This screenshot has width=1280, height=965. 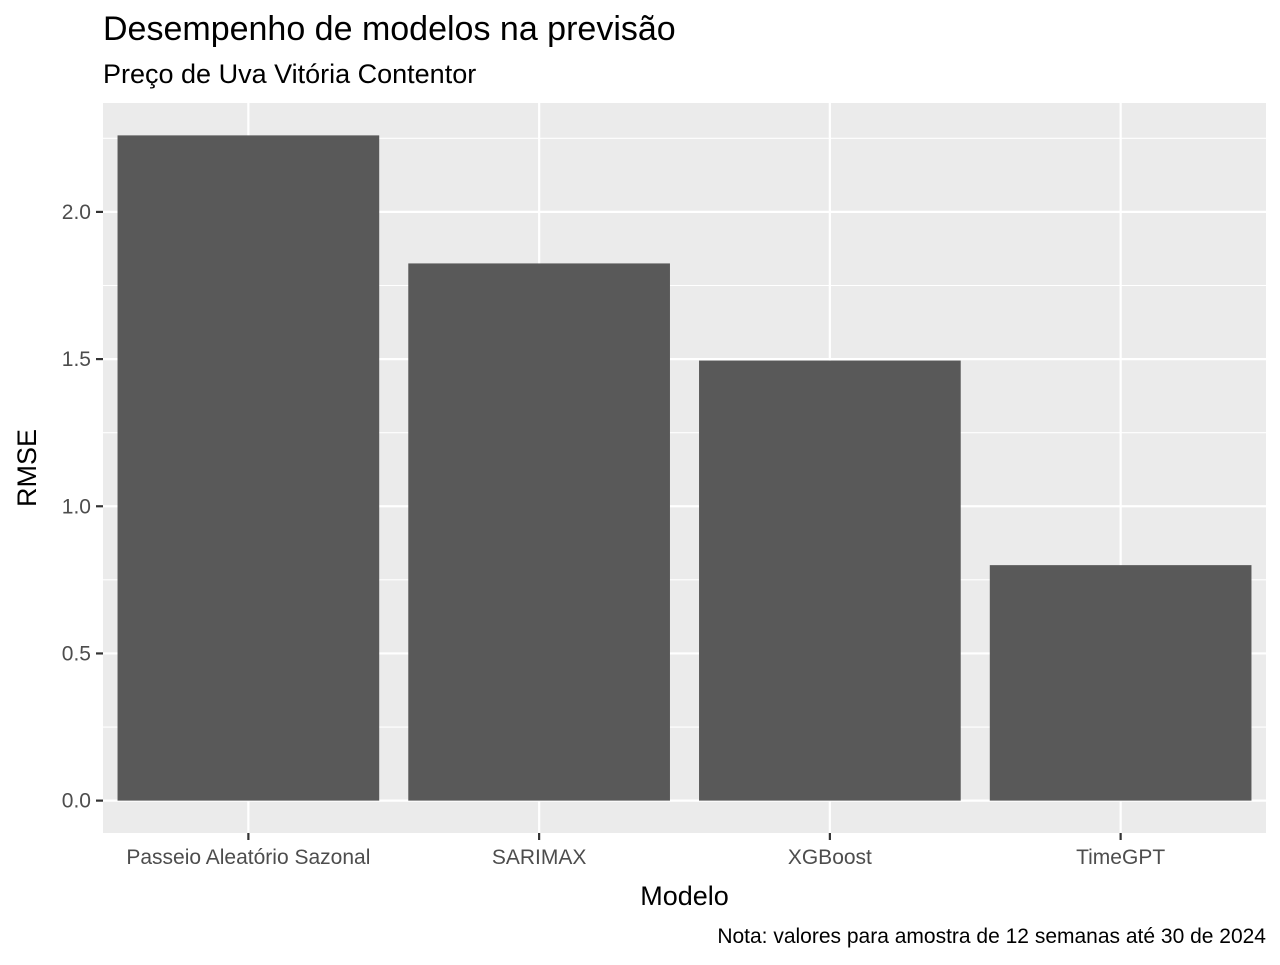 I want to click on x-tick-label: Passeio Aleatório Sazonal, so click(x=248, y=857).